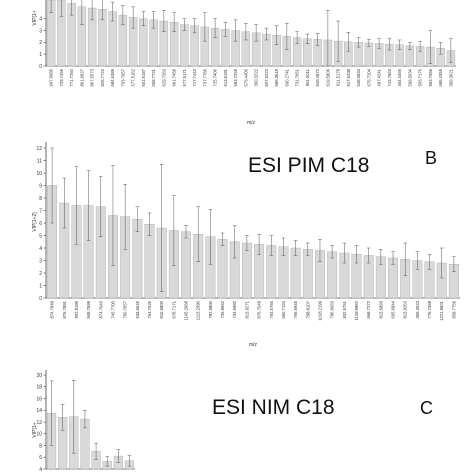 The width and height of the screenshot is (474, 474). I want to click on panel-c-y-axis-label: VIP[1+, so click(35, 429).